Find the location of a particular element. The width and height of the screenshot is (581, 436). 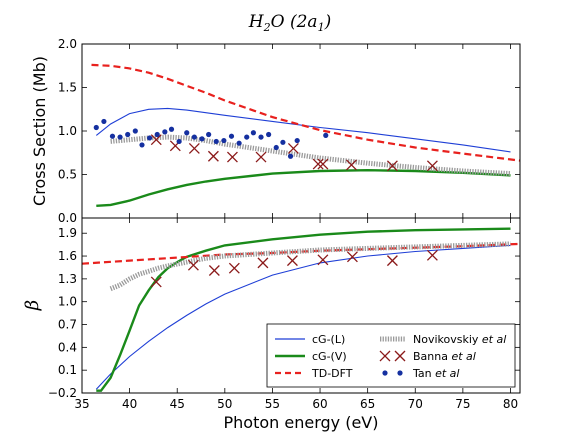

legend-swatch-banna is located at coordinates (392, 356).